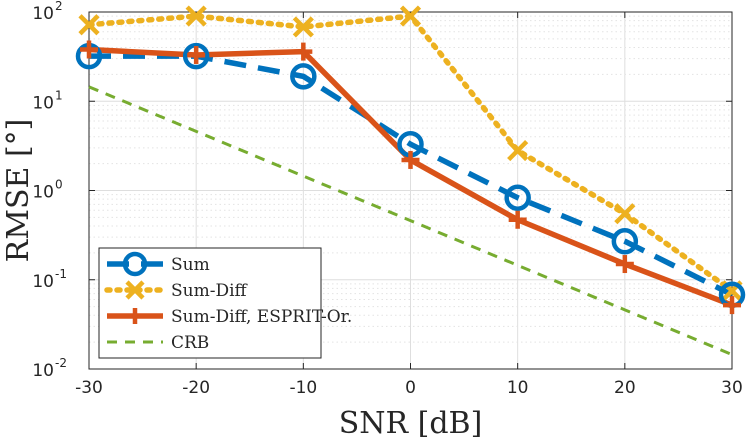  What do you see at coordinates (210, 303) in the screenshot?
I see `legend-box` at bounding box center [210, 303].